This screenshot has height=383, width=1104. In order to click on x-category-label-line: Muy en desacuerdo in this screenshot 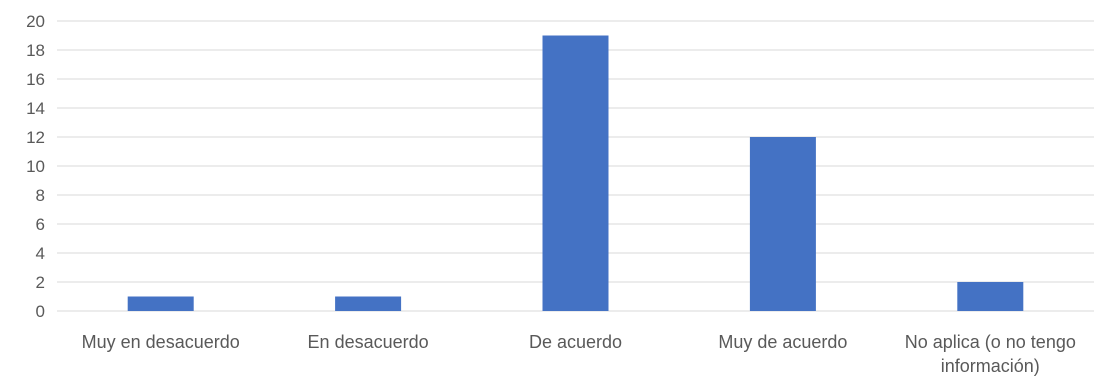, I will do `click(161, 342)`.